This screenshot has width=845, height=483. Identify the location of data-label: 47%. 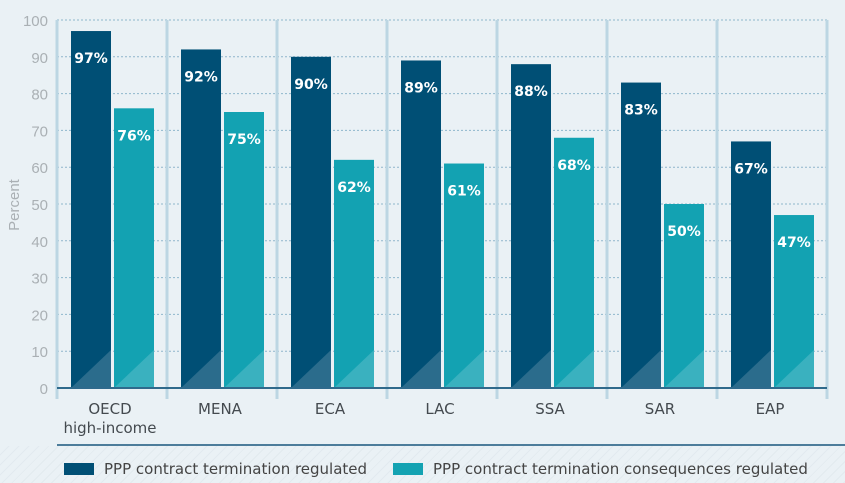
(794, 243).